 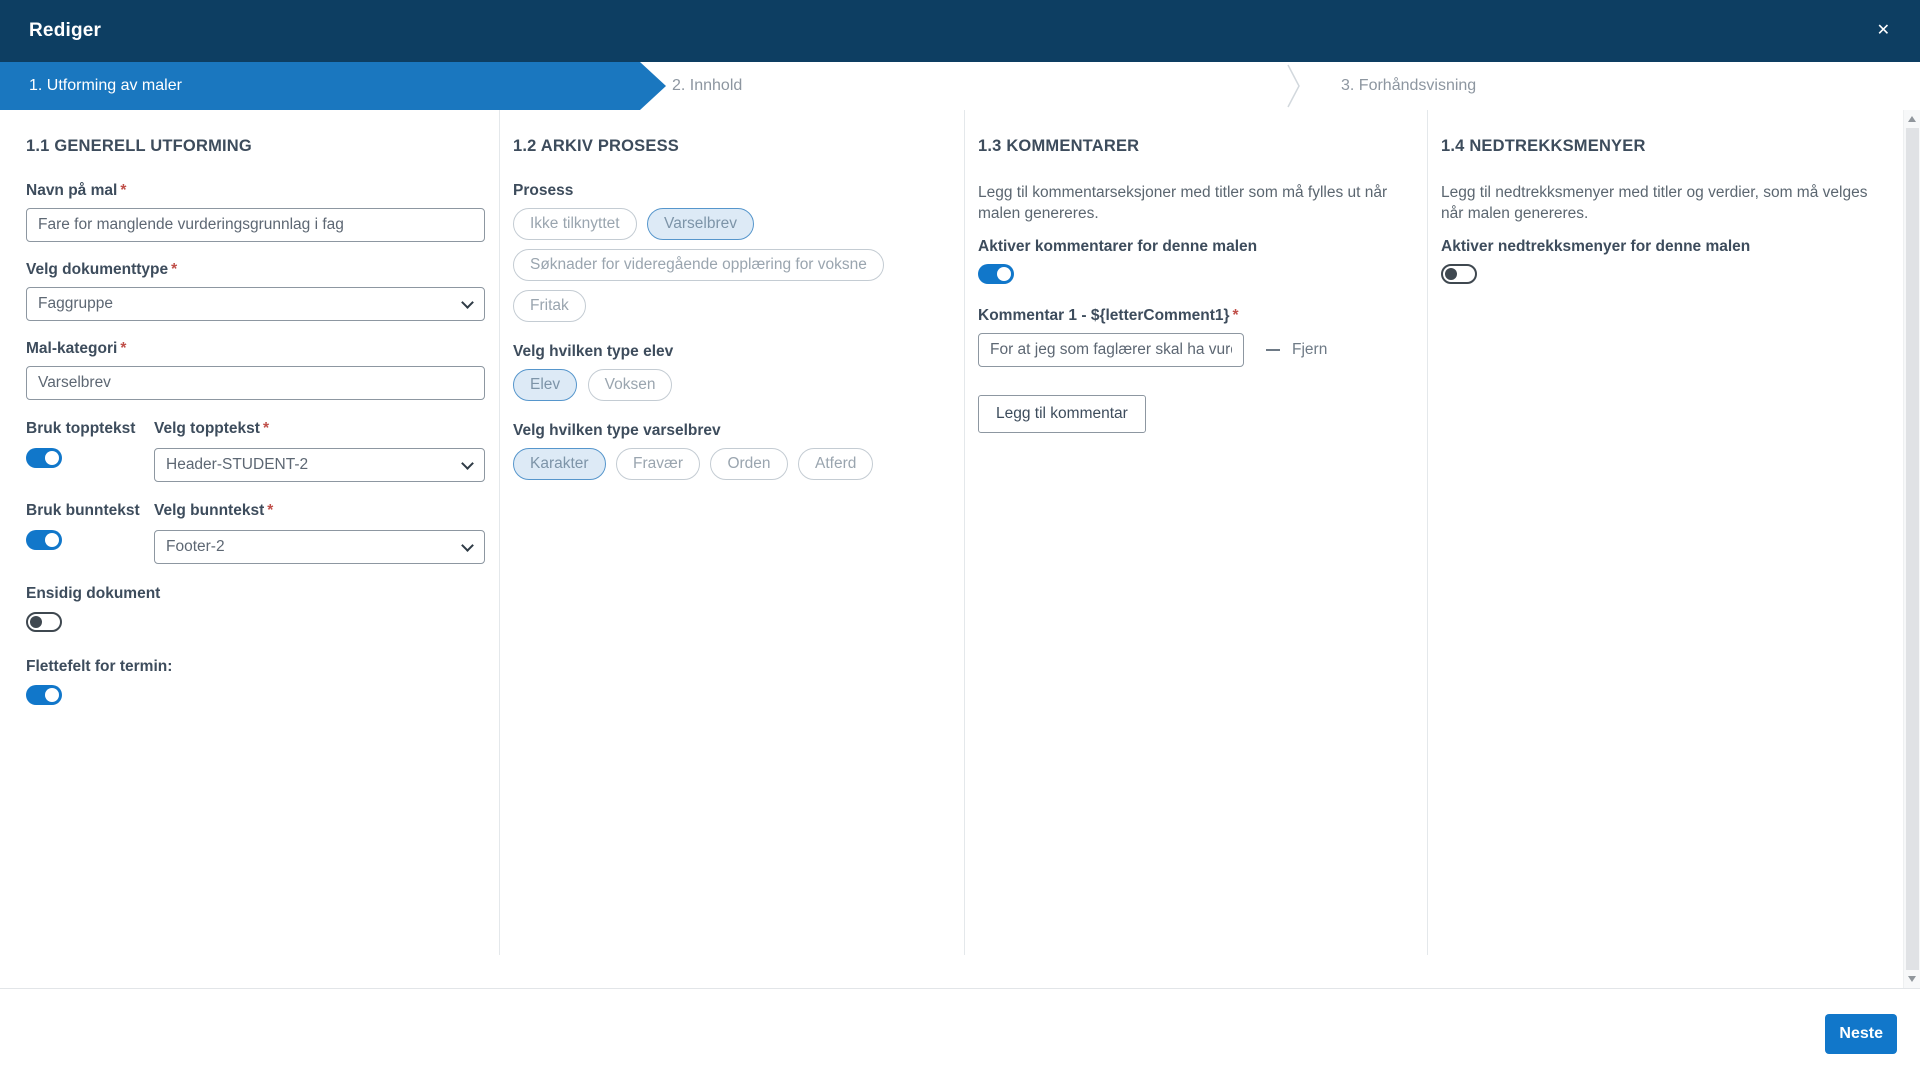 I want to click on pill-fravaer: Fravær, so click(x=658, y=464).